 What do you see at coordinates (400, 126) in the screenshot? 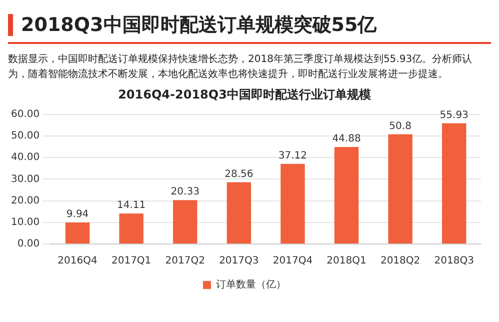
I see `data-label: 50.8` at bounding box center [400, 126].